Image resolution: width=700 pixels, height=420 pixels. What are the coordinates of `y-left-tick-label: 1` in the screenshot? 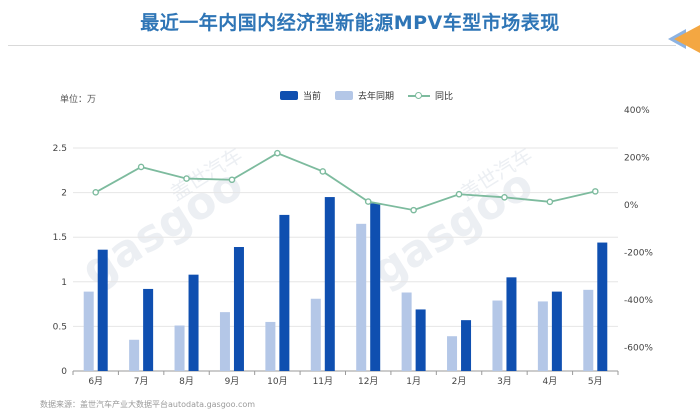 It's located at (64, 283).